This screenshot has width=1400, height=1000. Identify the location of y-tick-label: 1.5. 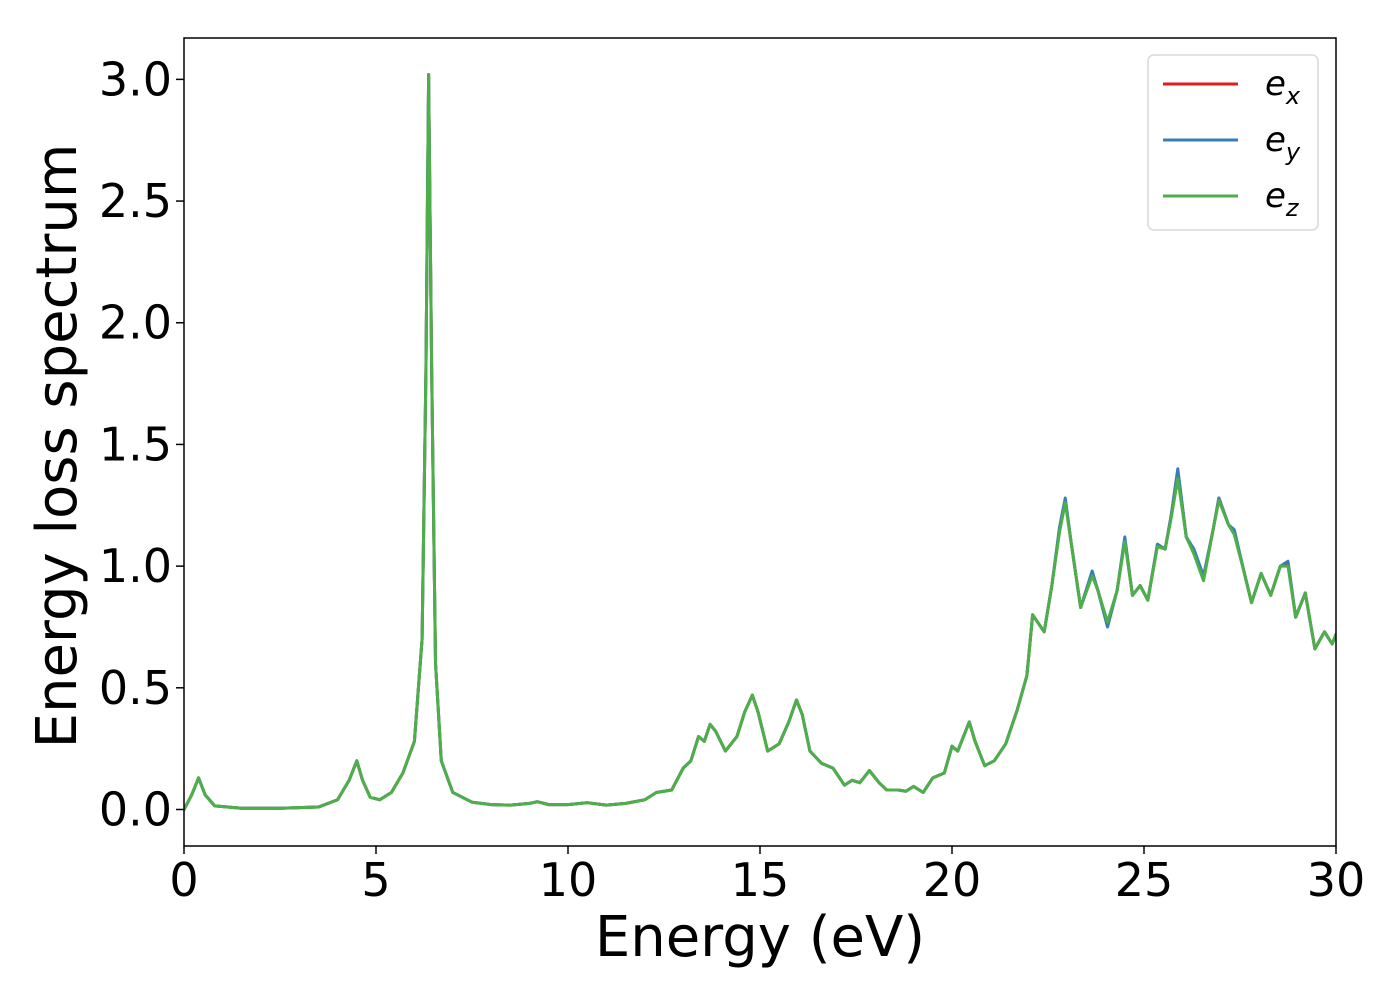
(135, 444).